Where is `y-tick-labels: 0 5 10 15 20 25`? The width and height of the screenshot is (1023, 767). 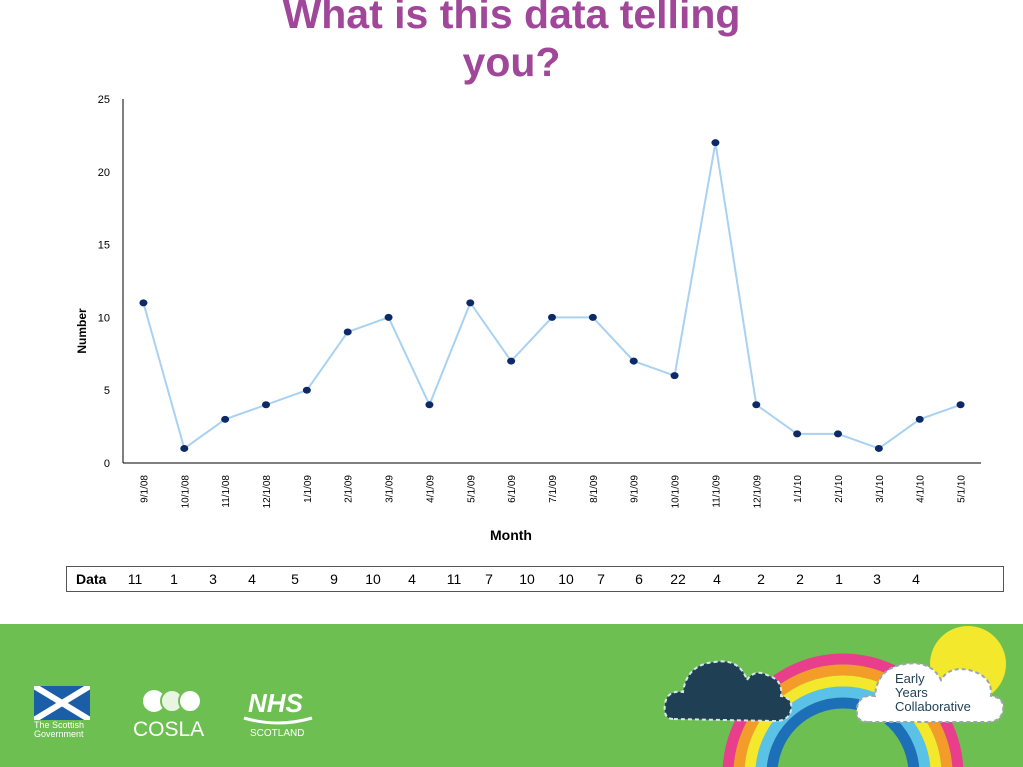 y-tick-labels: 0 5 10 15 20 25 is located at coordinates (104, 282).